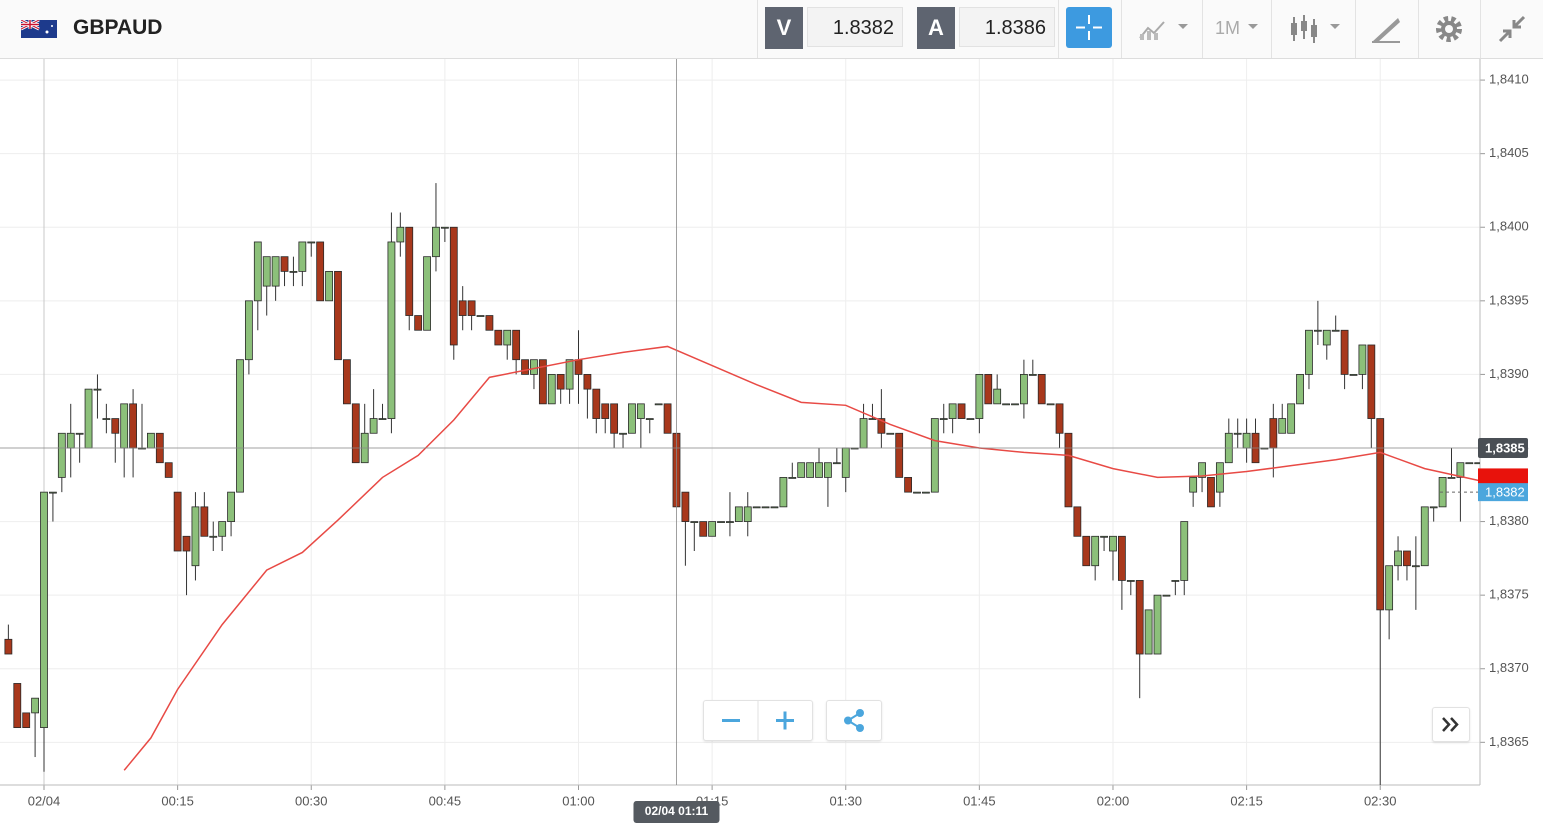 This screenshot has width=1543, height=826. Describe the element at coordinates (1509, 226) in the screenshot. I see `y-tick-label: 1,8400` at that location.